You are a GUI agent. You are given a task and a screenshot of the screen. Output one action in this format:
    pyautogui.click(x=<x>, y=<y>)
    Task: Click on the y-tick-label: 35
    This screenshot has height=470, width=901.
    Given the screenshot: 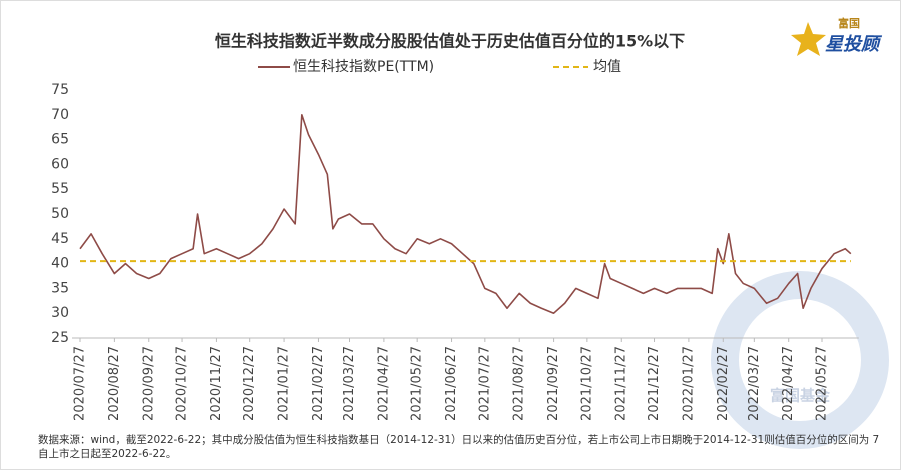 What is the action you would take?
    pyautogui.click(x=60, y=288)
    